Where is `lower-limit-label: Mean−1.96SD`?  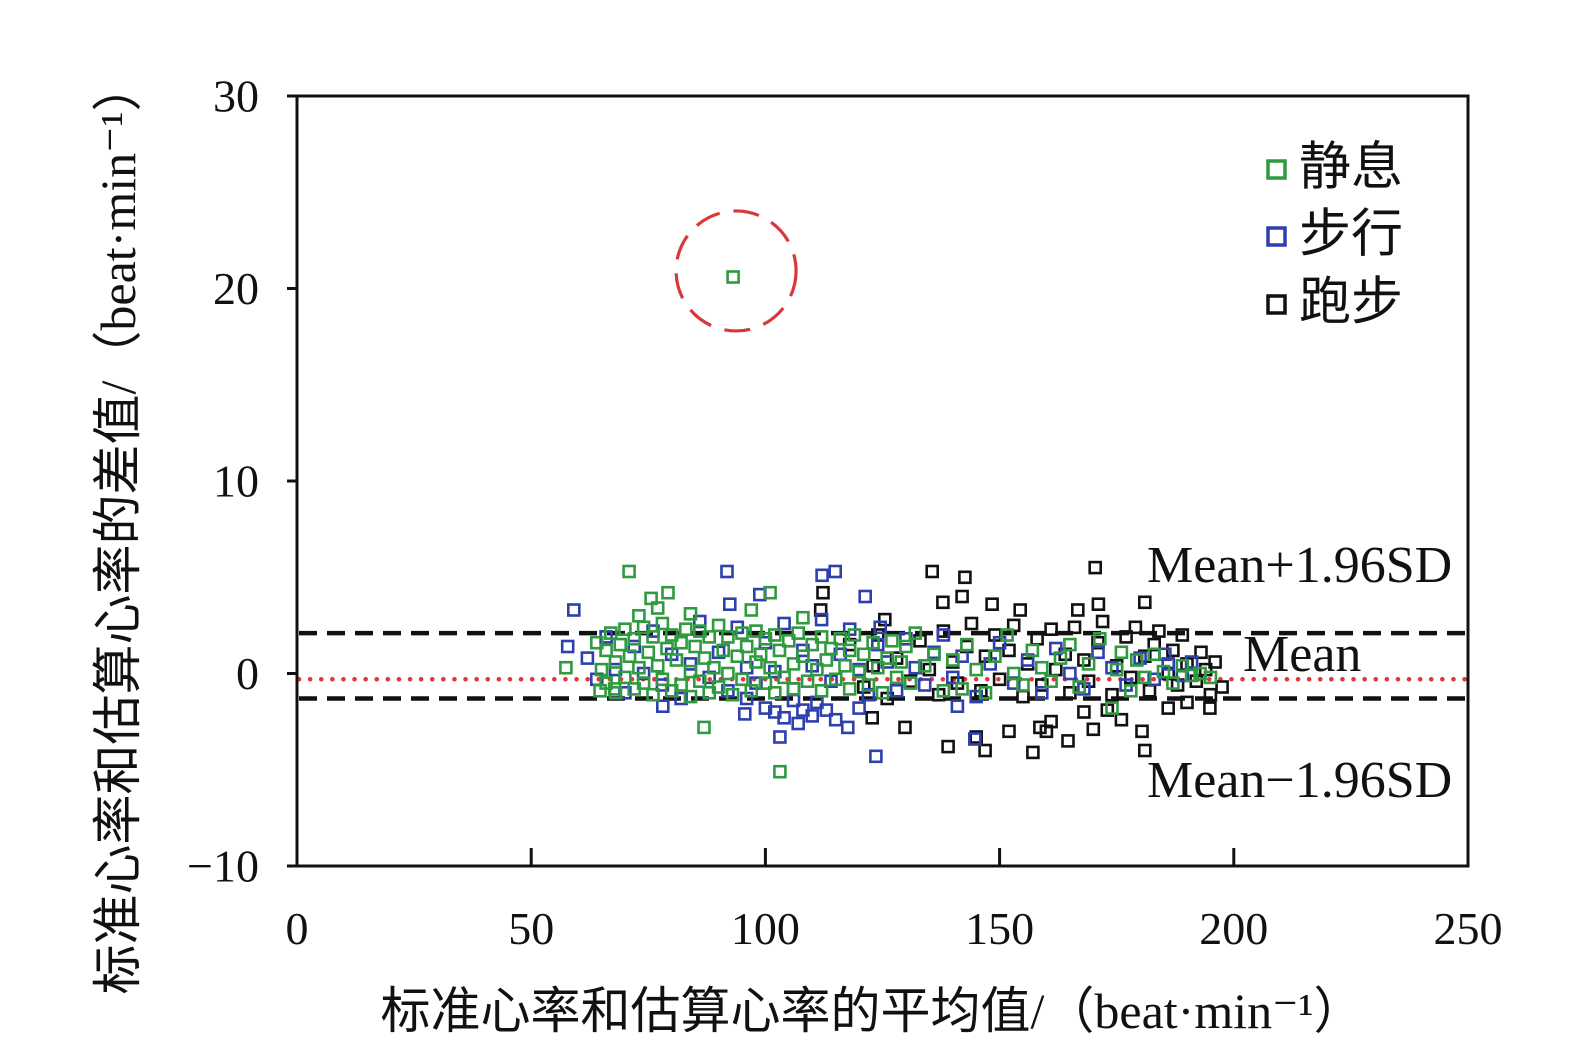
lower-limit-label: Mean−1.96SD is located at coordinates (1299, 780).